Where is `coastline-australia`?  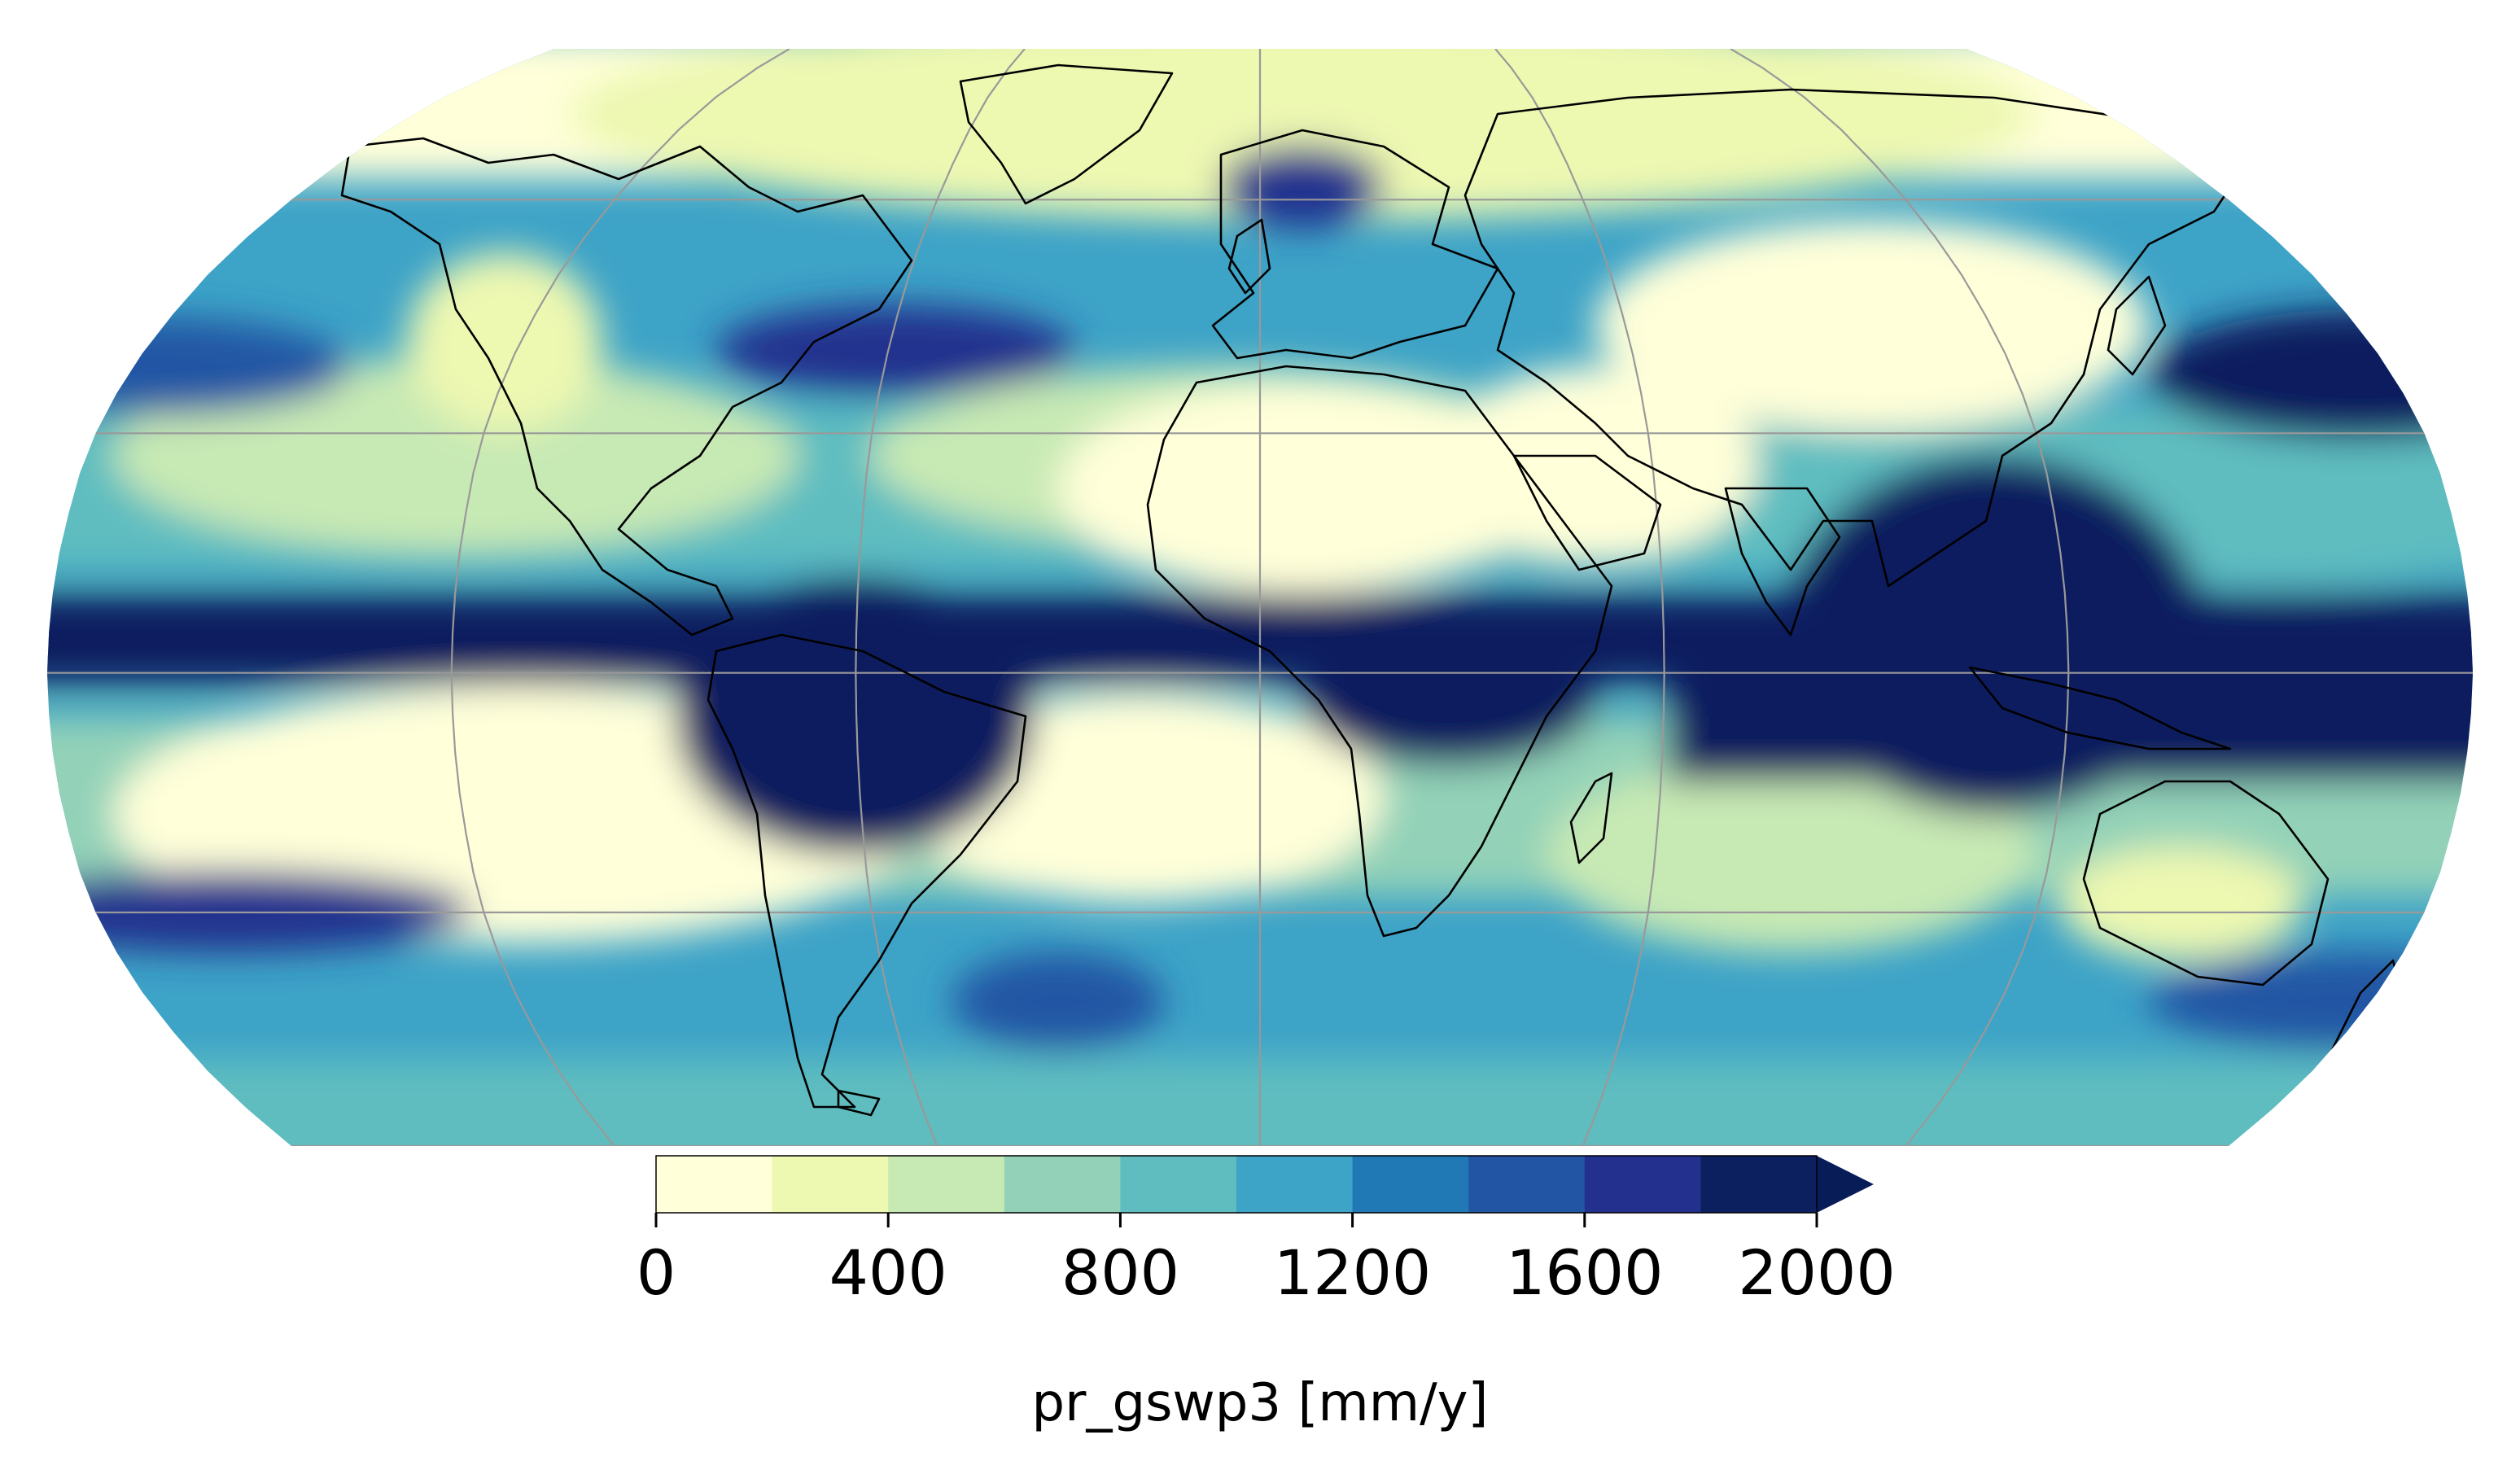
coastline-australia is located at coordinates (2206, 883).